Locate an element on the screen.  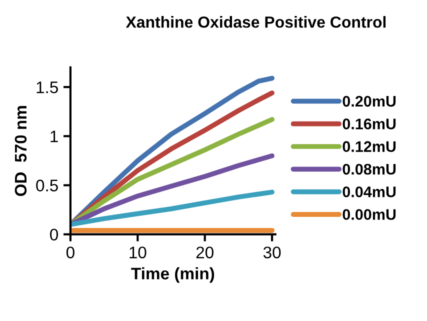
x-tick-label: 30 is located at coordinates (272, 252).